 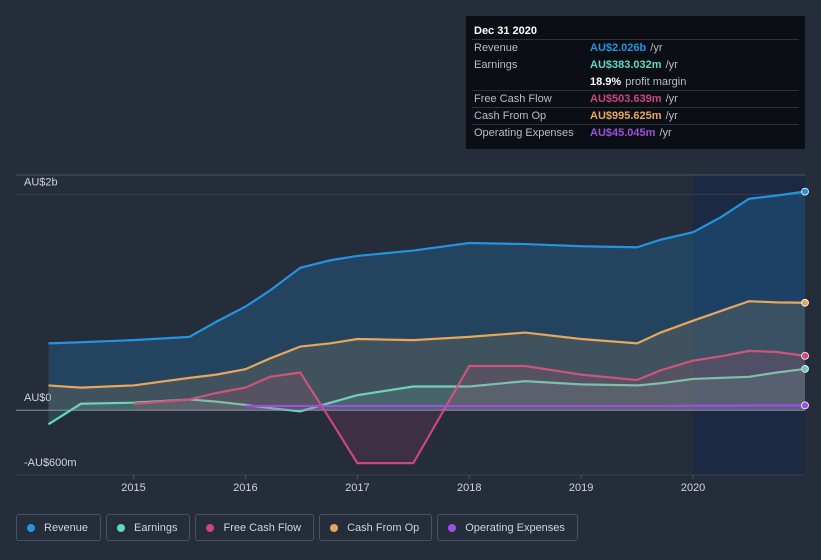 What do you see at coordinates (505, 31) in the screenshot?
I see `tooltip-title: Dec 31 2020` at bounding box center [505, 31].